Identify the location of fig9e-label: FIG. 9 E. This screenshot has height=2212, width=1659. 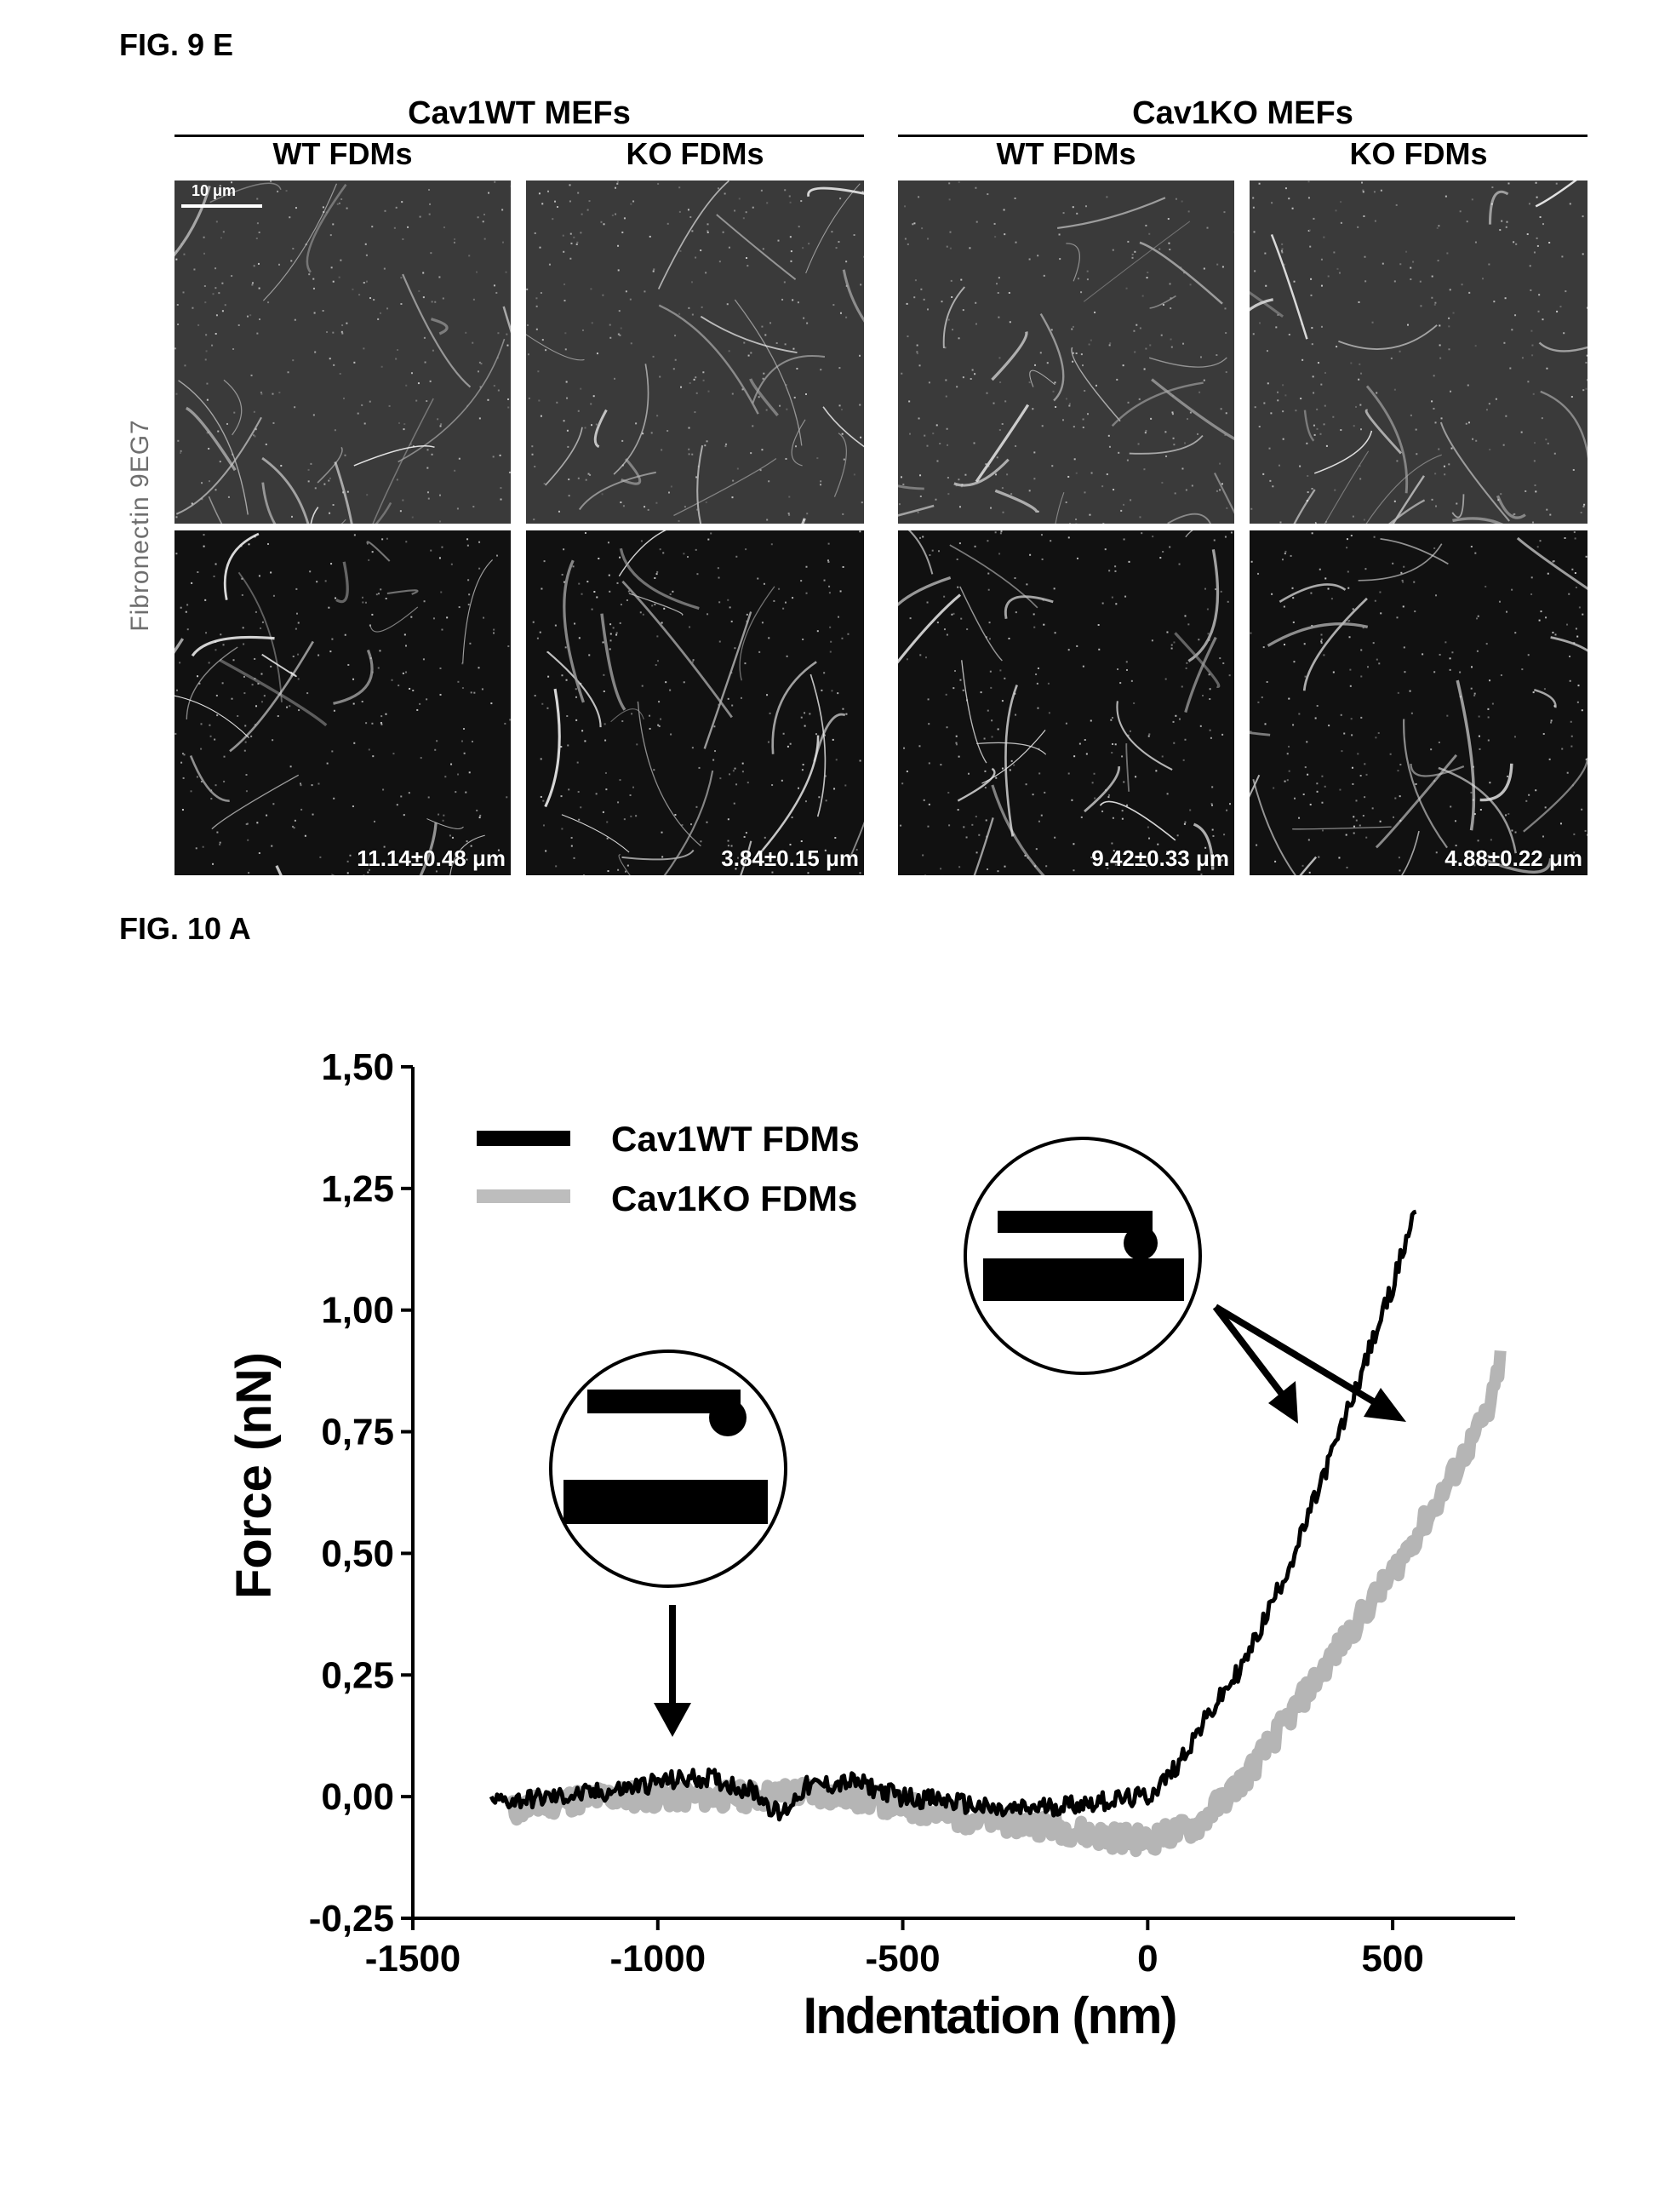
(176, 45).